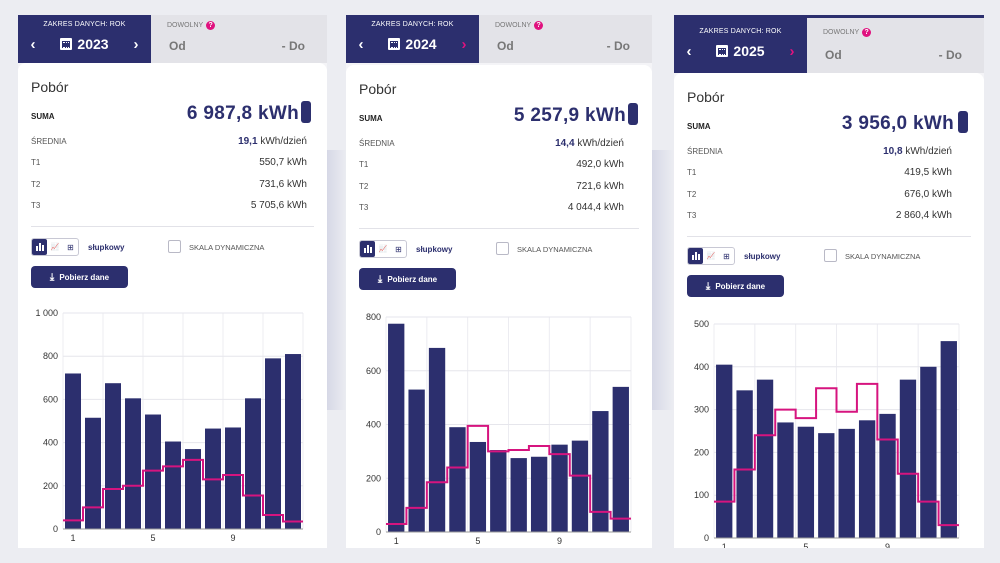 Image resolution: width=1000 pixels, height=563 pixels. What do you see at coordinates (887, 545) in the screenshot?
I see `x-tick-label: 9` at bounding box center [887, 545].